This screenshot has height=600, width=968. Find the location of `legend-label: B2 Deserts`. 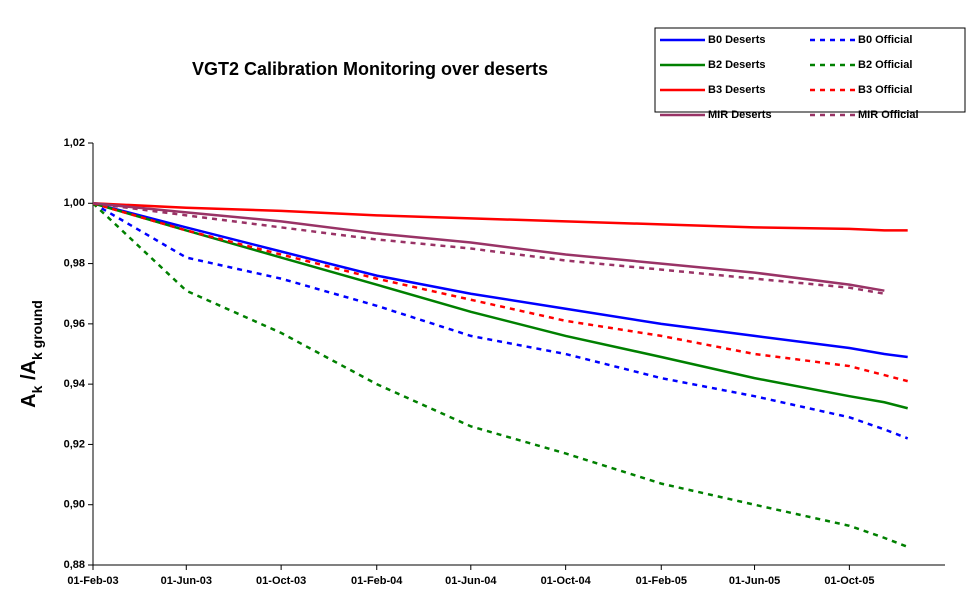

legend-label: B2 Deserts is located at coordinates (736, 65).